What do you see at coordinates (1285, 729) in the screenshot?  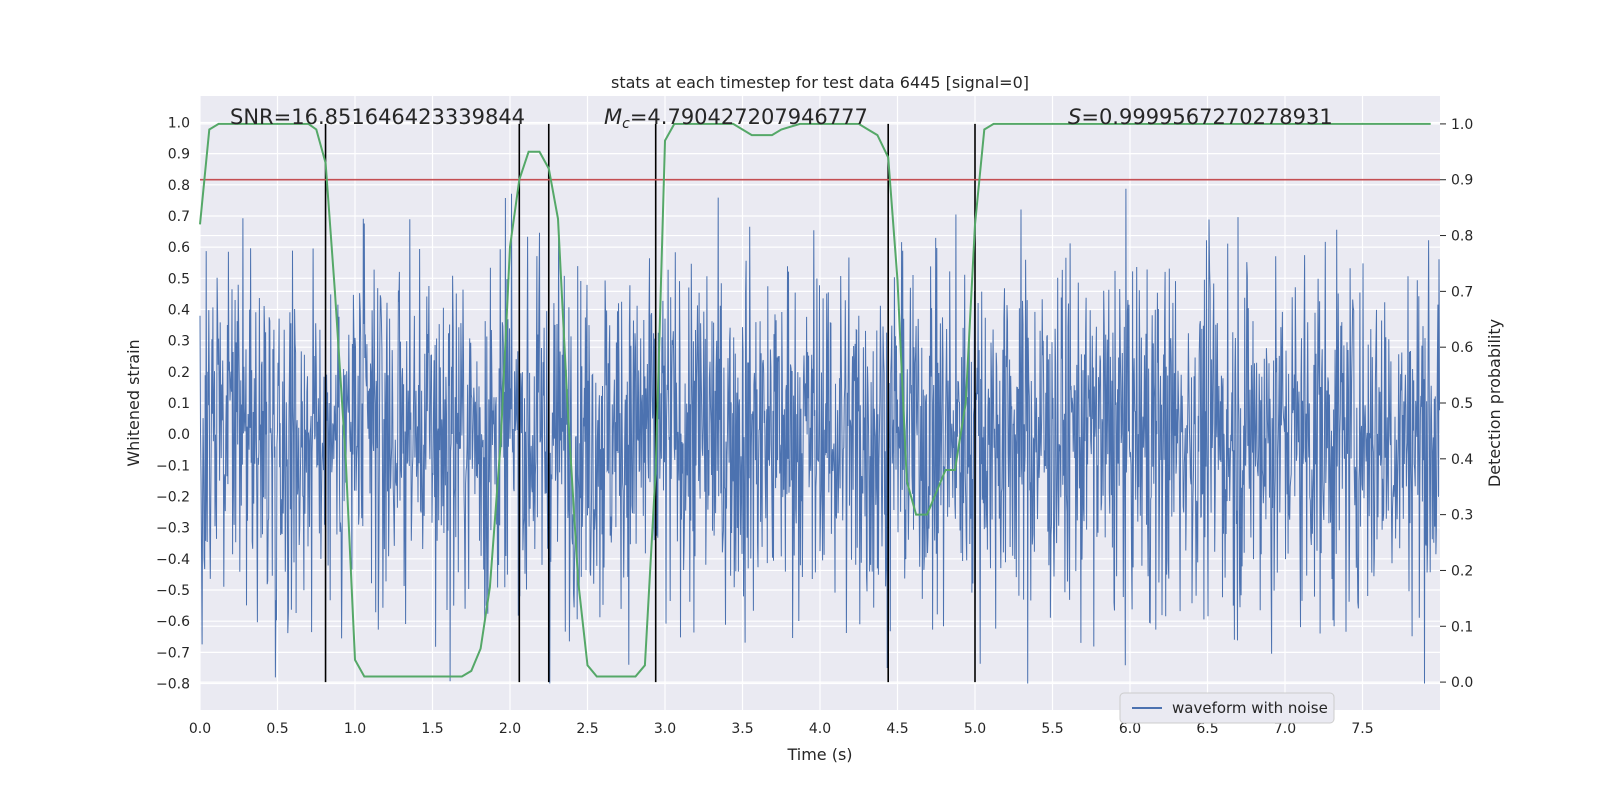 I see `x-tick-label: 7.0` at bounding box center [1285, 729].